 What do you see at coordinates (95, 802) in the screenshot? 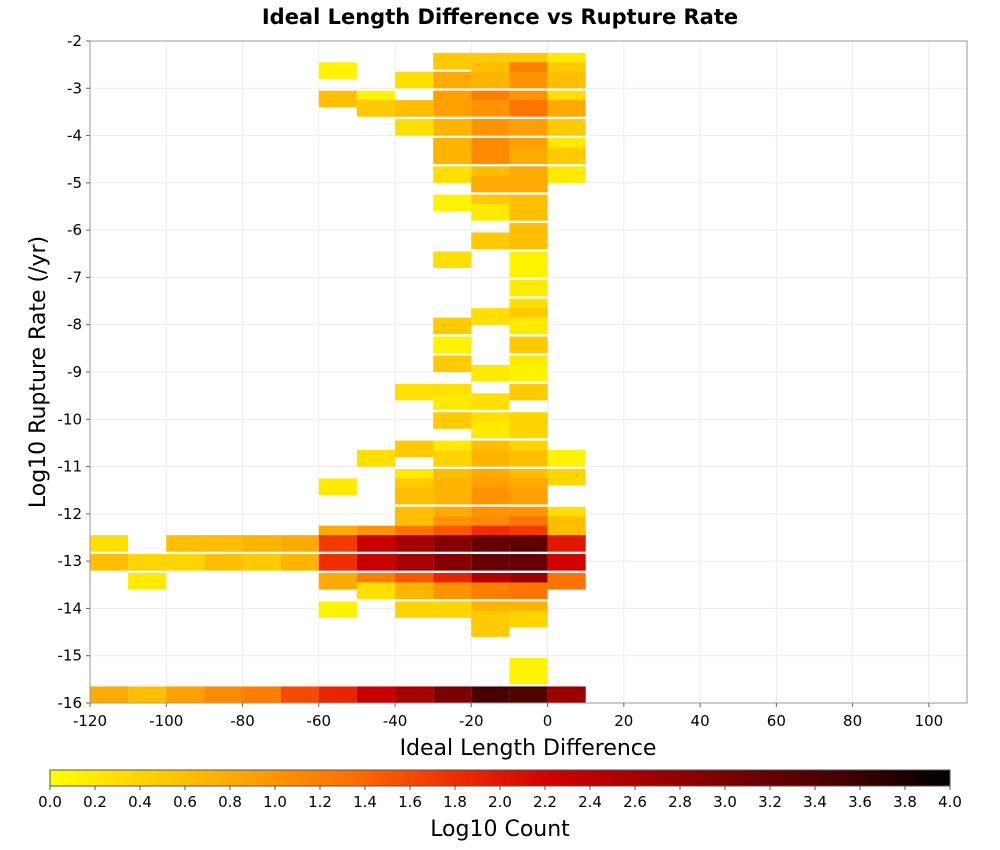
I see `colorbar-tick-label: 0.2` at bounding box center [95, 802].